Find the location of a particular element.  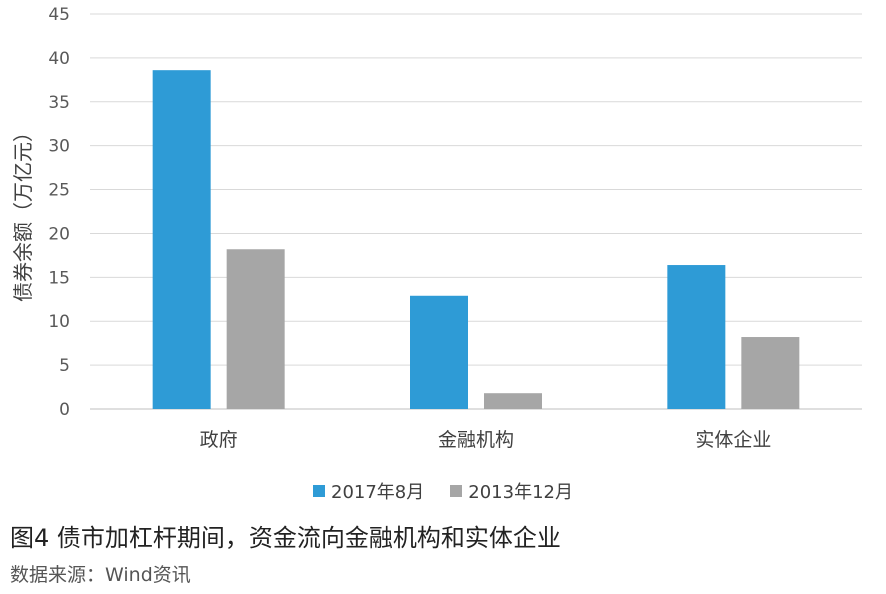

y-tick-label: 10 is located at coordinates (59, 322).